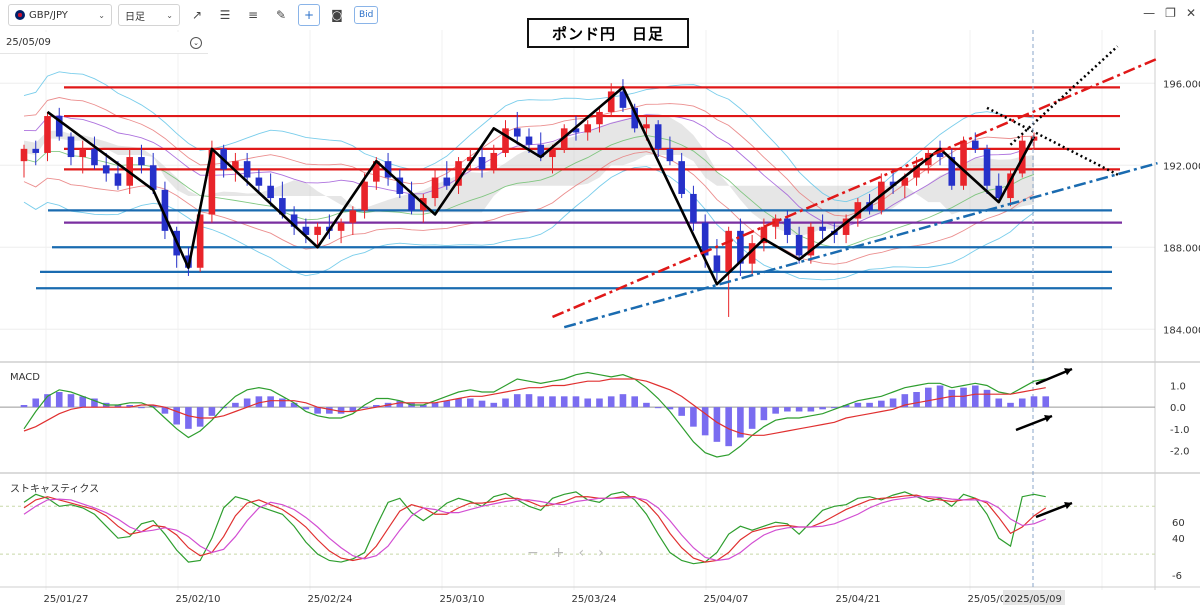 Image resolution: width=1200 pixels, height=607 pixels. I want to click on price-axis-label: 192.000, so click(1181, 166).